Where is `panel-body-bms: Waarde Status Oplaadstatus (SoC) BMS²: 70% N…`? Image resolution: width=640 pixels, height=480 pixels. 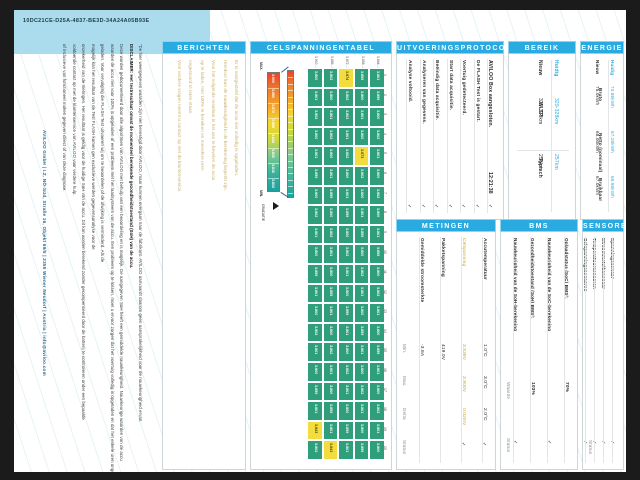 panel-body-bms: Waarde Status Oplaadstatus (SoC) BMS²: 70% N… is located at coordinates (539, 351).